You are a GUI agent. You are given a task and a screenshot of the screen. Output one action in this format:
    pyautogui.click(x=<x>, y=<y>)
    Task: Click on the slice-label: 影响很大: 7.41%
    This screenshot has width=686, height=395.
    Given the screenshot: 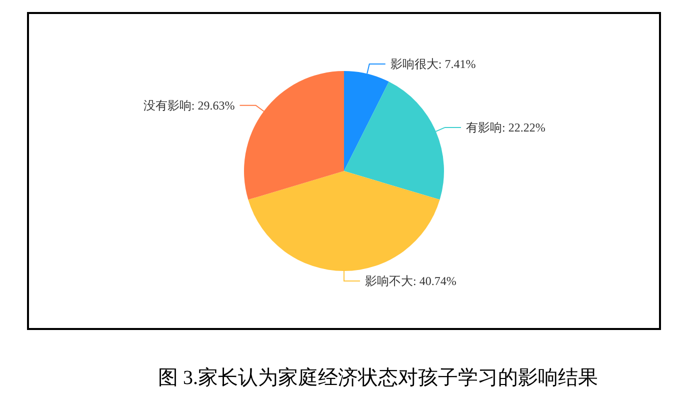 What is the action you would take?
    pyautogui.click(x=433, y=63)
    